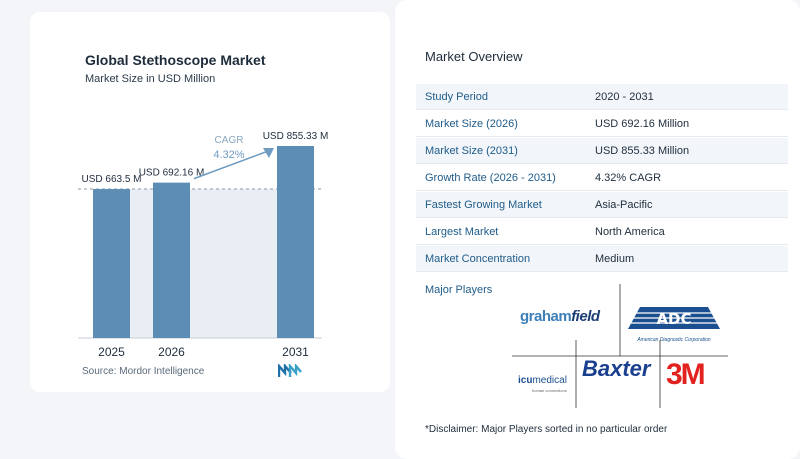  I want to click on overview-row-label: Largest Market, so click(462, 232).